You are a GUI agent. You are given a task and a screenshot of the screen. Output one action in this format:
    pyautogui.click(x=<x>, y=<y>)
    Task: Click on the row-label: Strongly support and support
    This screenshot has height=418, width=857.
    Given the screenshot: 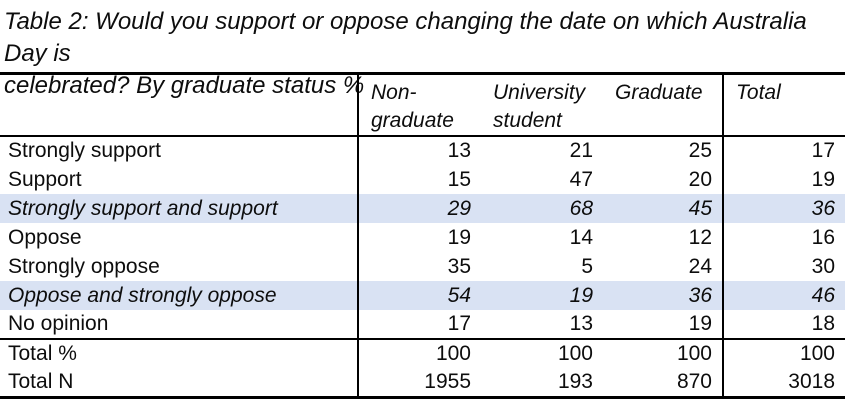 What is the action you would take?
    pyautogui.click(x=179, y=208)
    